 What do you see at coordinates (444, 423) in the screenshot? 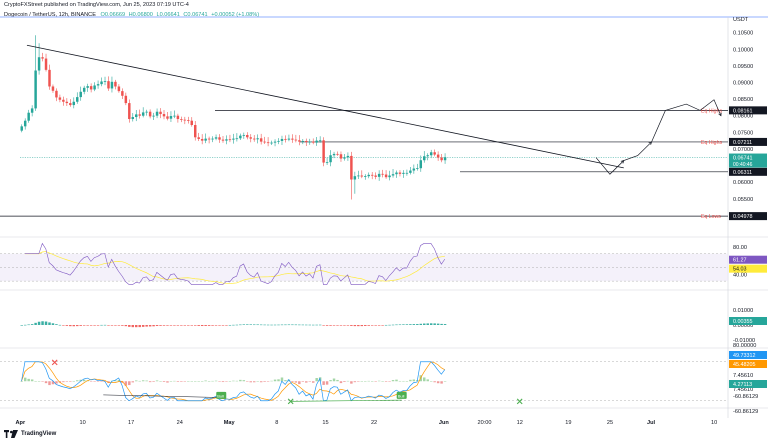
I see `x-tick-label: Jun` at bounding box center [444, 423].